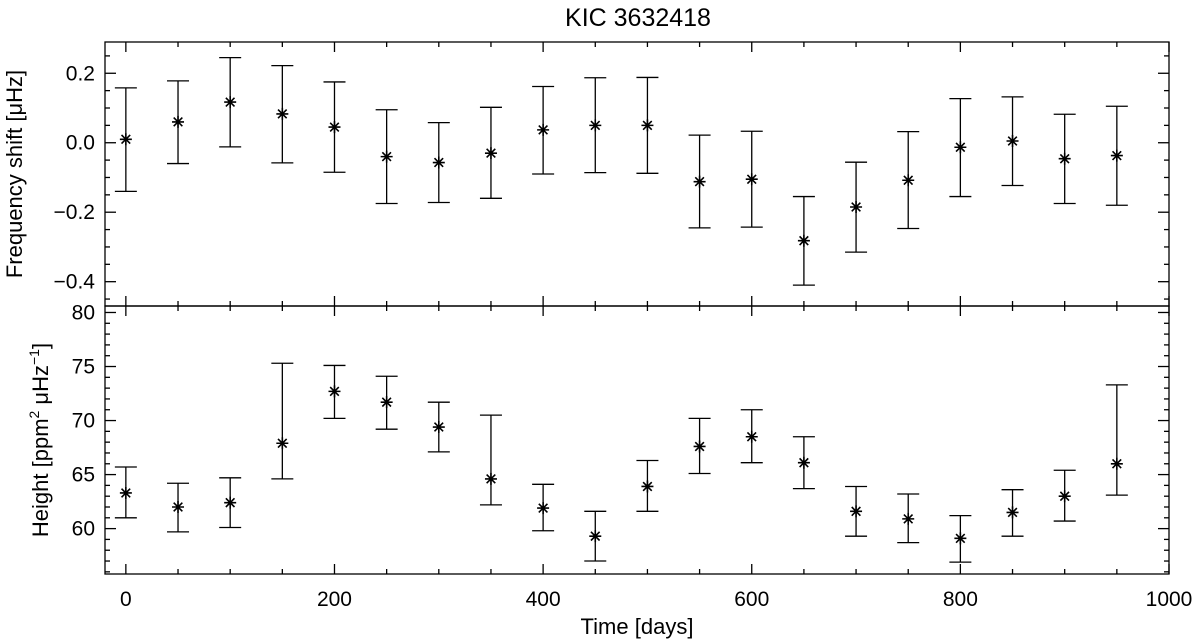 The image size is (1200, 642). Describe the element at coordinates (83, 529) in the screenshot. I see `bottom-y-tick-label: 60` at that location.